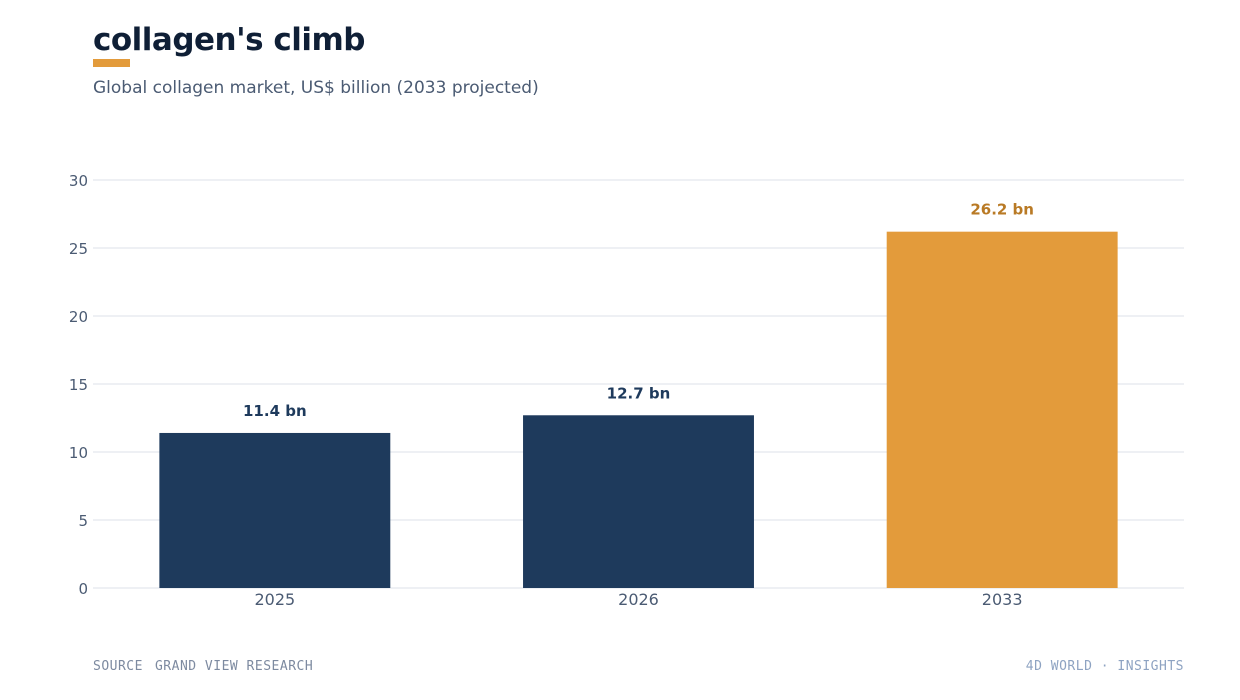 The image size is (1240, 700). I want to click on y-tick-label: 15, so click(78, 385).